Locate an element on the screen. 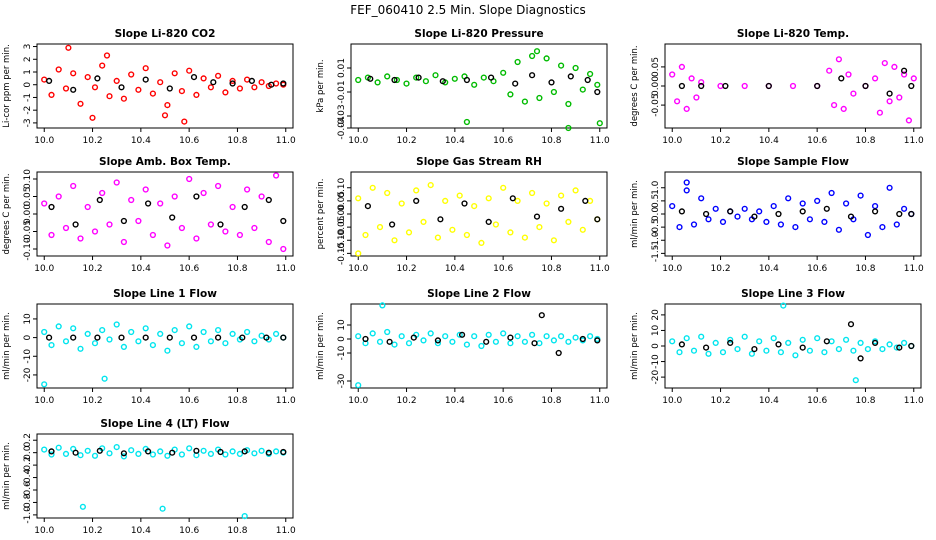  y-tick-label: -0.6 is located at coordinates (28, 490).